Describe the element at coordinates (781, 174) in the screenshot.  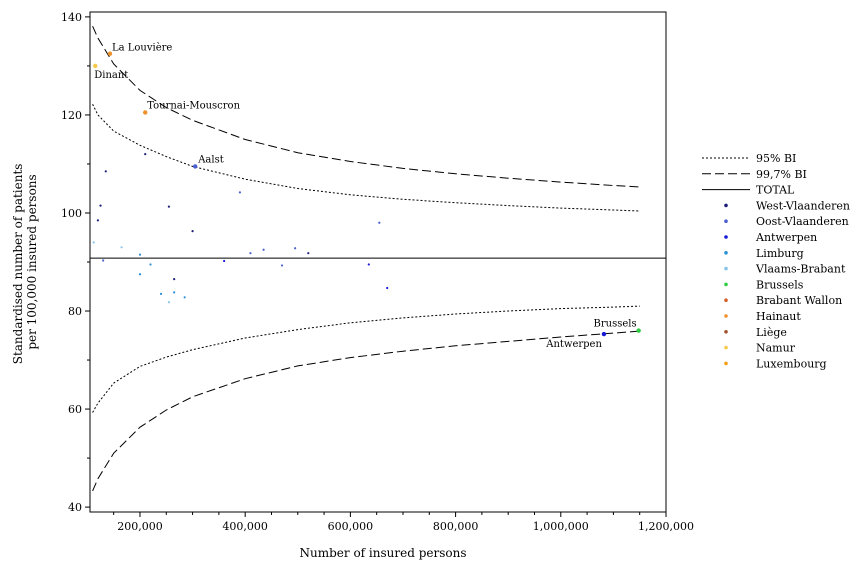
I see `legend-label-1: 99,7% BI` at that location.